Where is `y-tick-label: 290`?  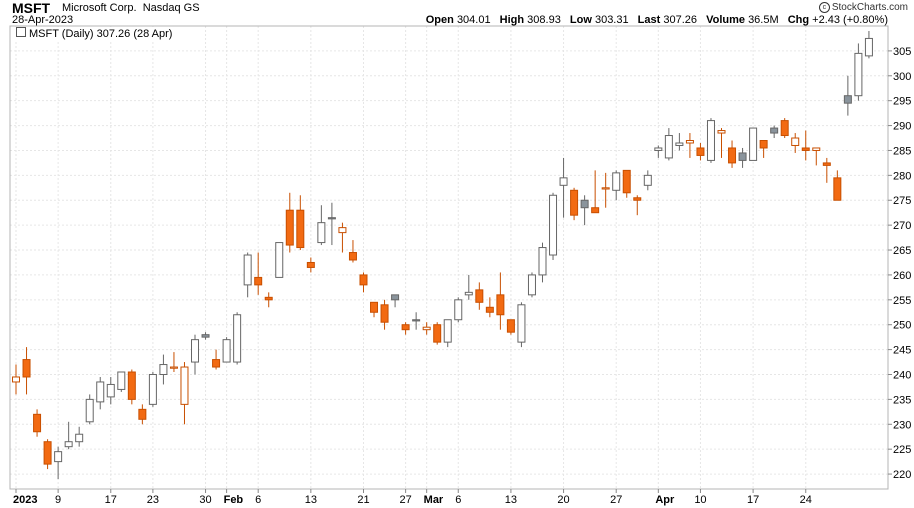
y-tick-label: 290 is located at coordinates (902, 127).